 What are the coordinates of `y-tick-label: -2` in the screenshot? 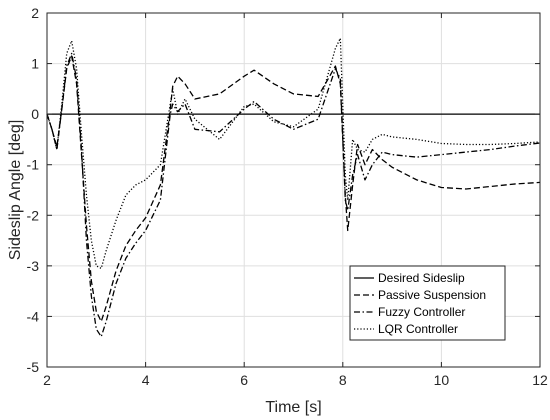 It's located at (33, 215).